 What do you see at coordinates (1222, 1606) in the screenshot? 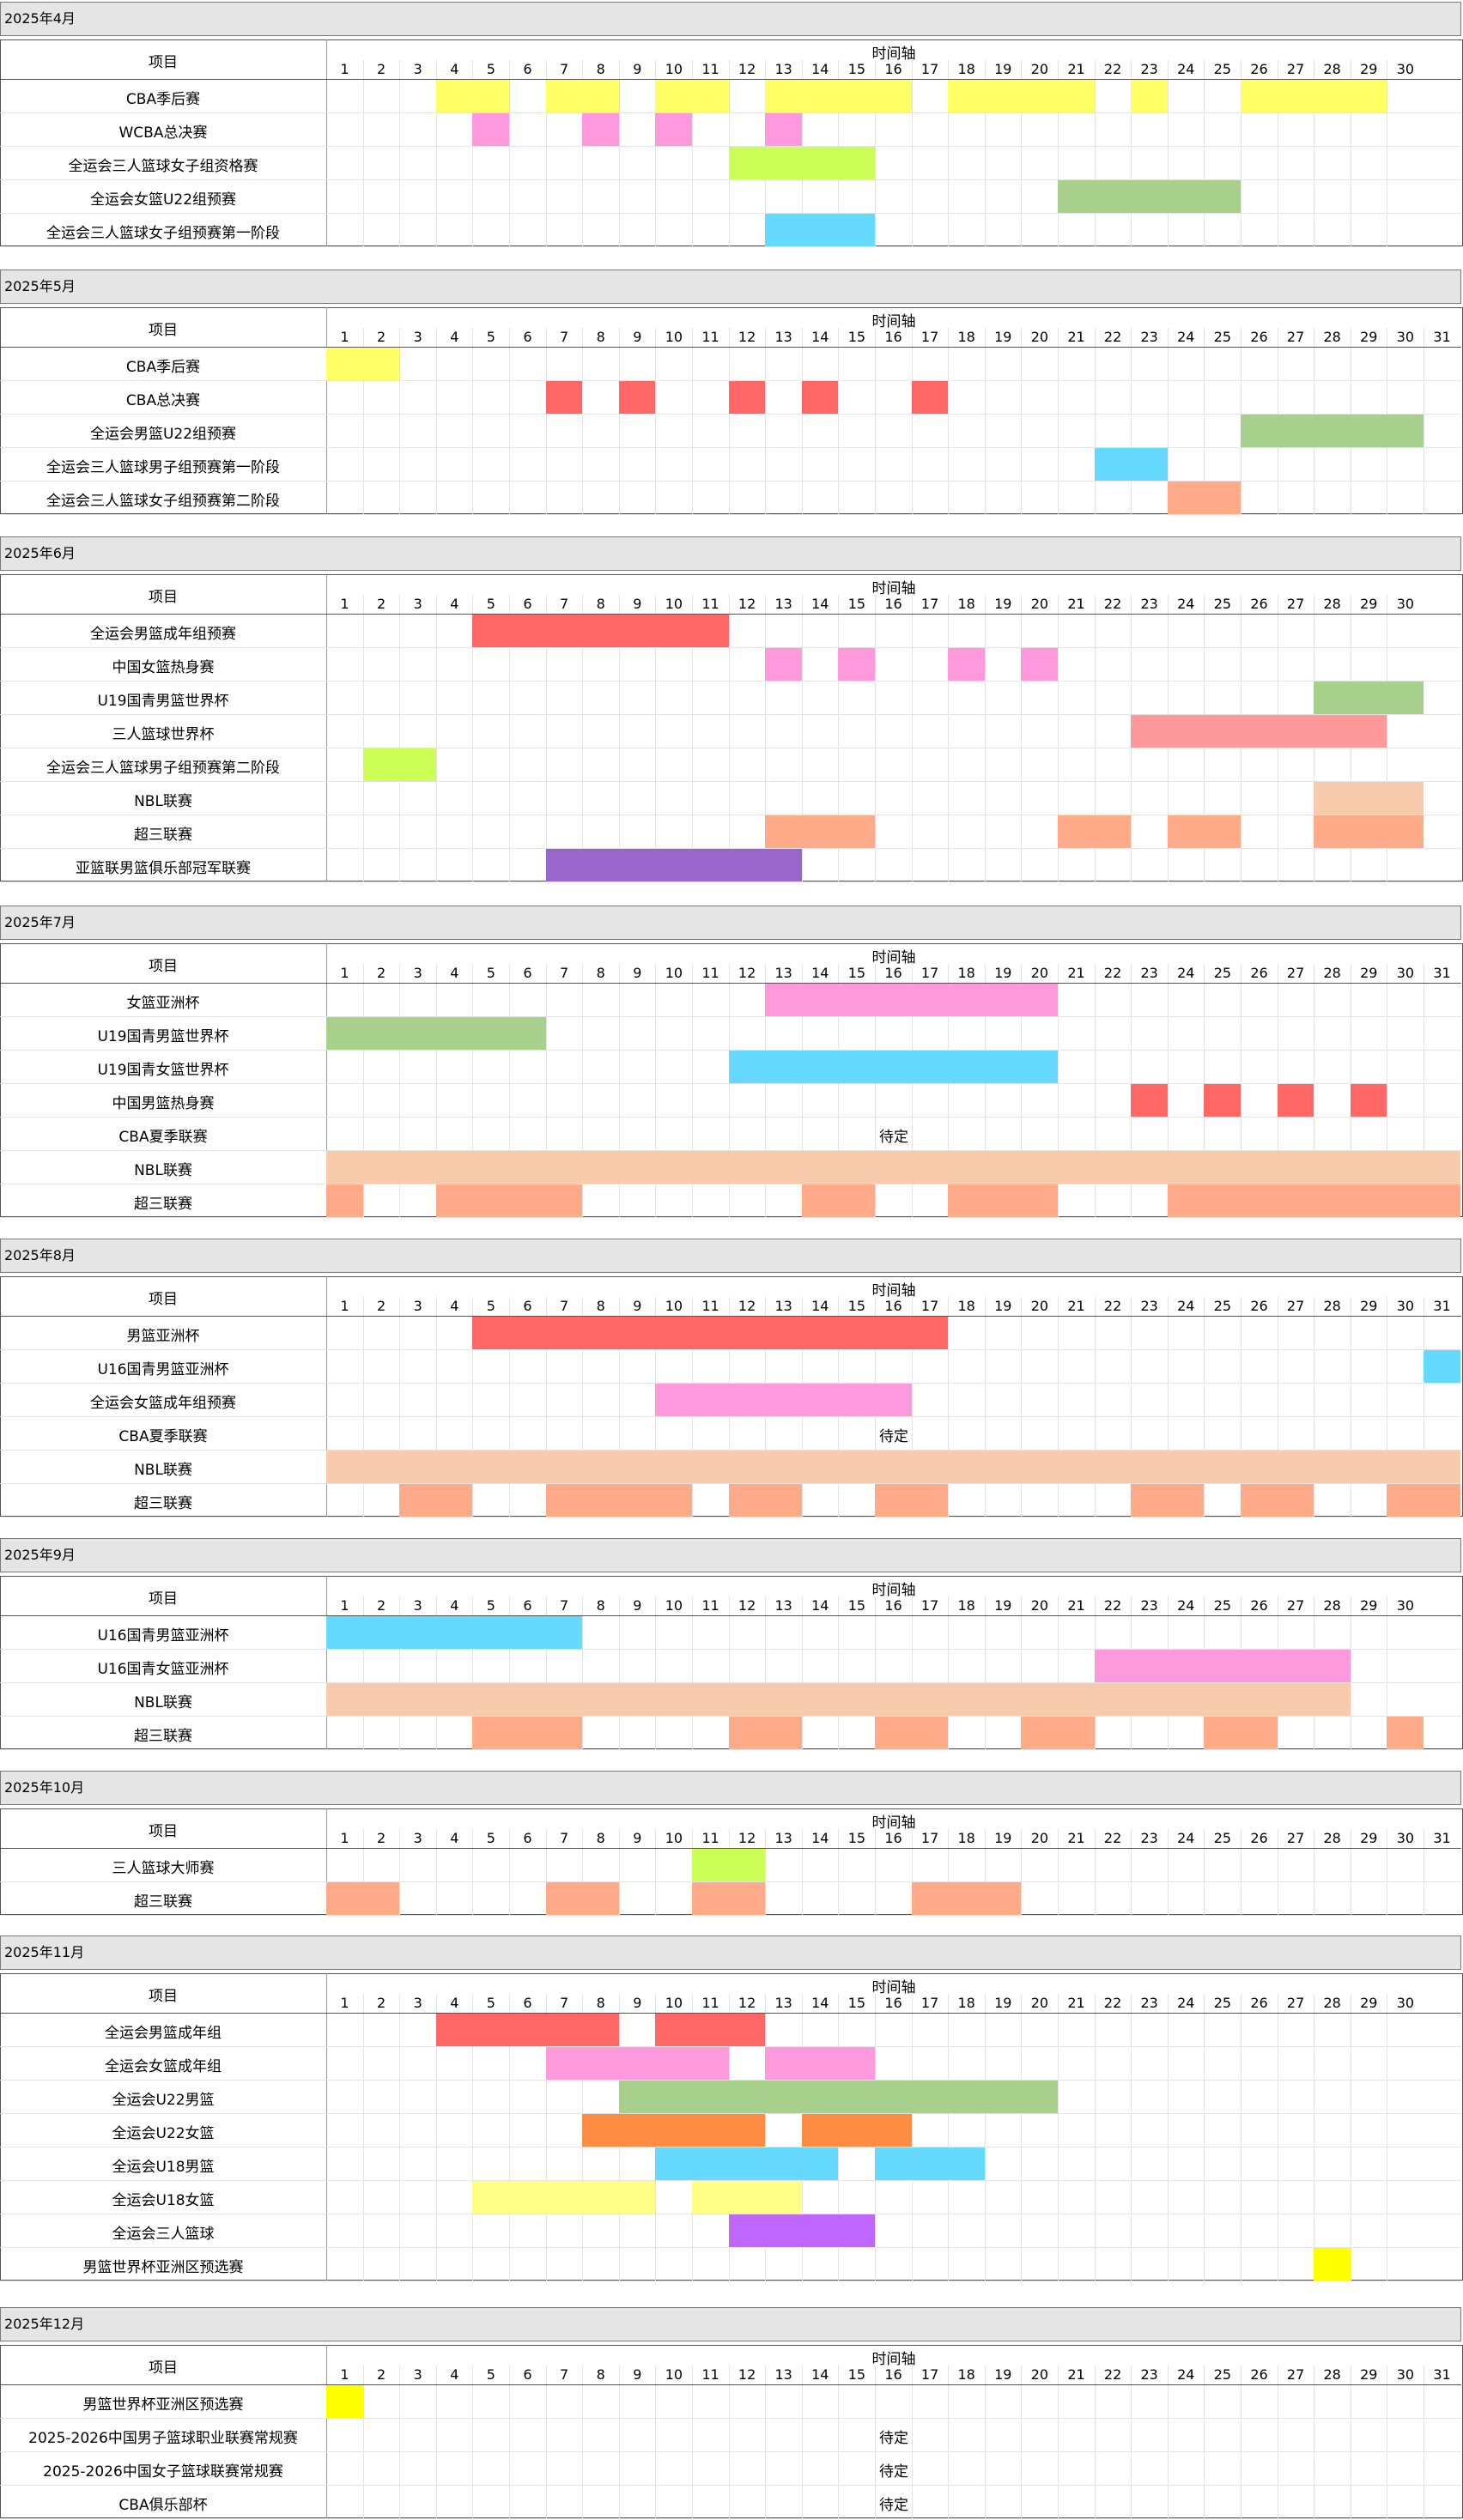
I see `day-number: 25` at bounding box center [1222, 1606].